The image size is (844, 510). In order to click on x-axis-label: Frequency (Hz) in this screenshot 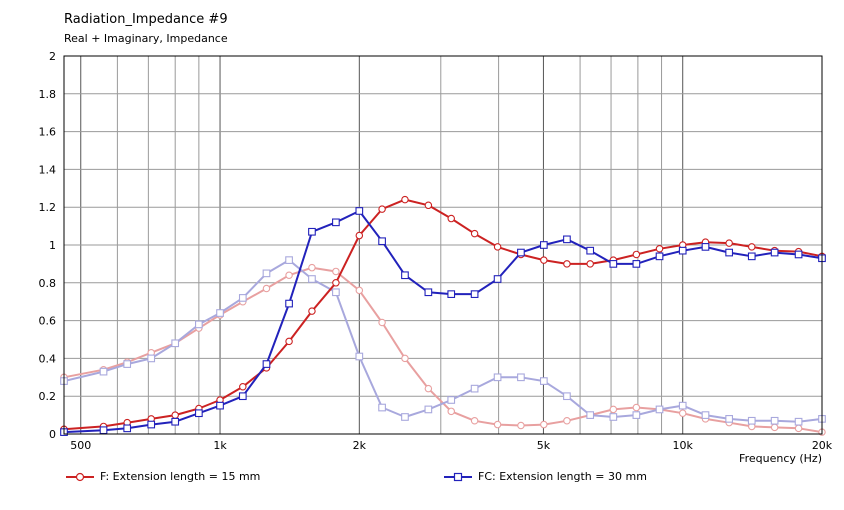, I will do `click(780, 458)`.